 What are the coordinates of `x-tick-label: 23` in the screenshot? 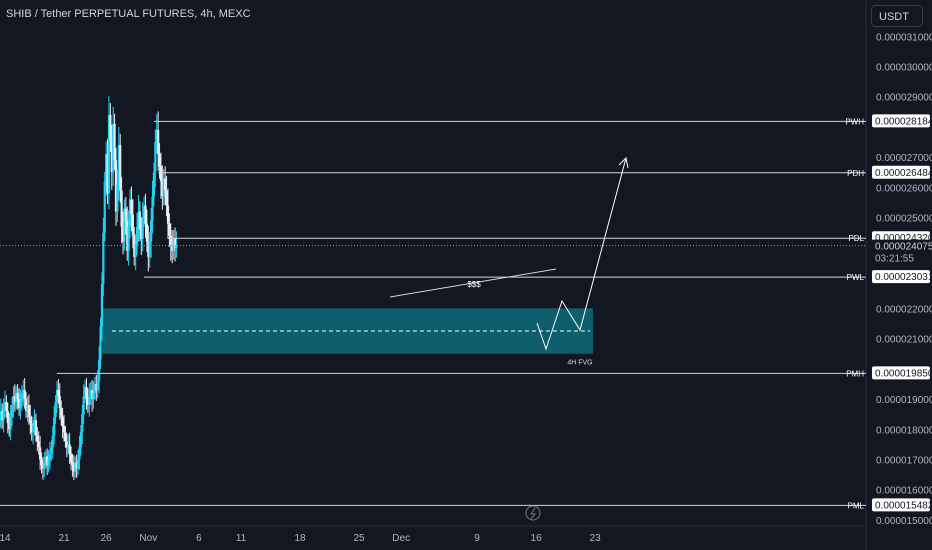 It's located at (596, 538).